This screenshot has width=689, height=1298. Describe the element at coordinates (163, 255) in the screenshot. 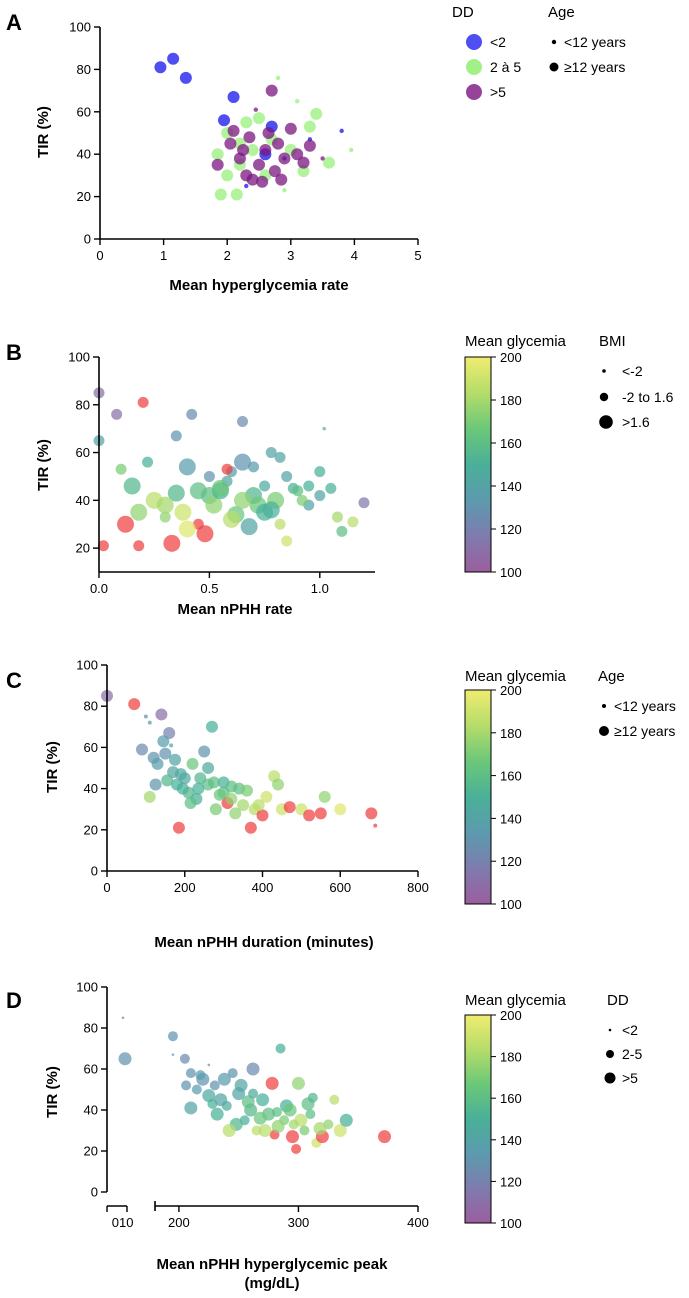

I see `x-tick-label: 1` at that location.